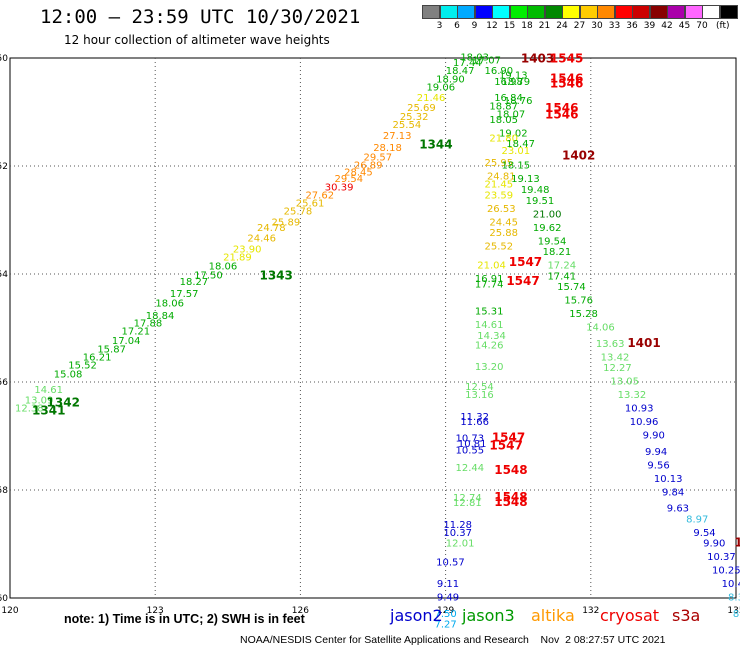  What do you see at coordinates (644, 422) in the screenshot?
I see `wave-height-label: 10.96` at bounding box center [644, 422].